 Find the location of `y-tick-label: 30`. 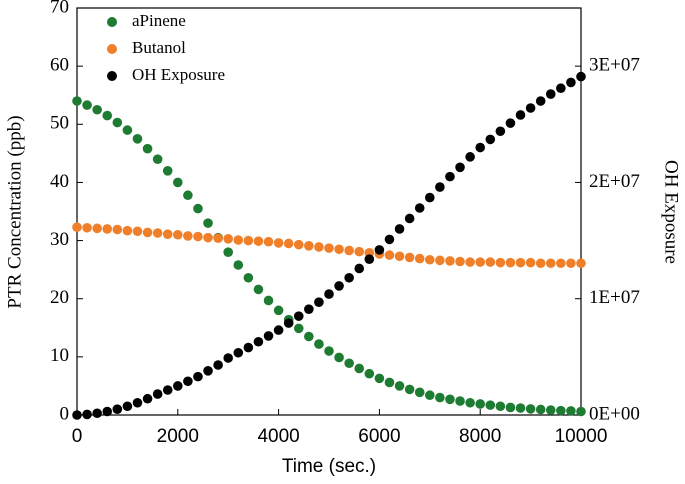

y-tick-label: 30 is located at coordinates (59, 239).